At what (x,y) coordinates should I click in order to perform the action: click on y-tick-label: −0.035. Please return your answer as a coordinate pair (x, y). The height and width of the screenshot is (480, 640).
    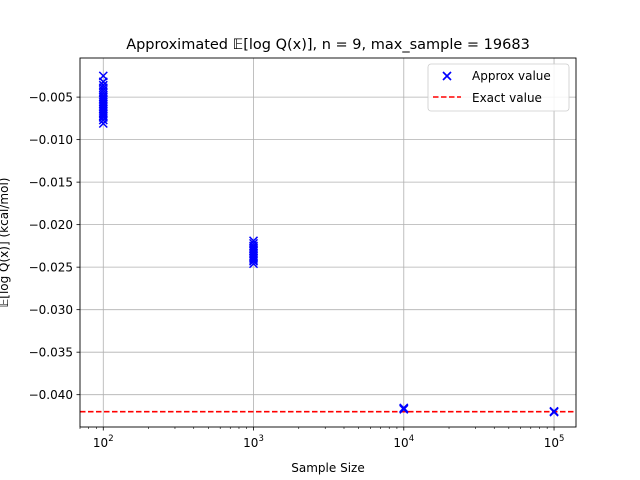
    Looking at the image, I should click on (51, 352).